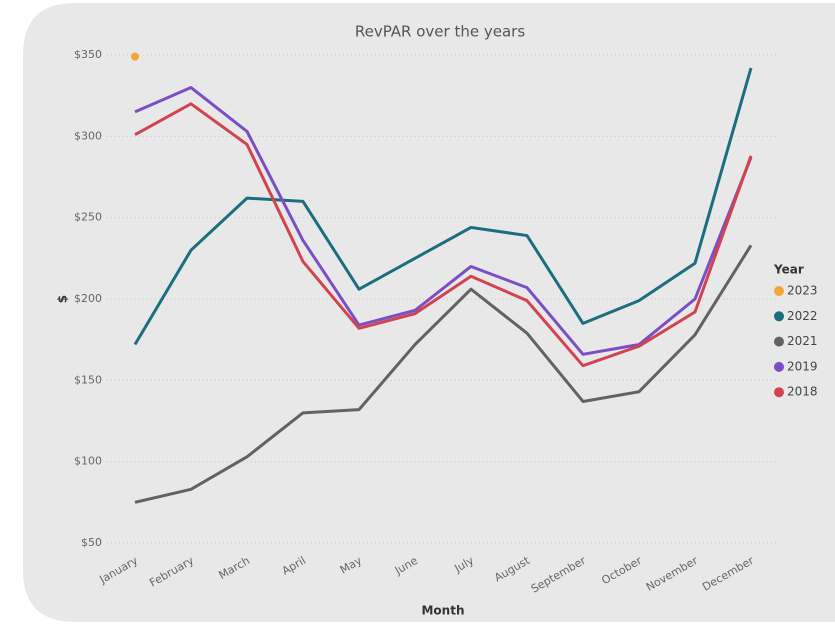 Image resolution: width=835 pixels, height=628 pixels. What do you see at coordinates (802, 316) in the screenshot?
I see `legend-label: 2022` at bounding box center [802, 316].